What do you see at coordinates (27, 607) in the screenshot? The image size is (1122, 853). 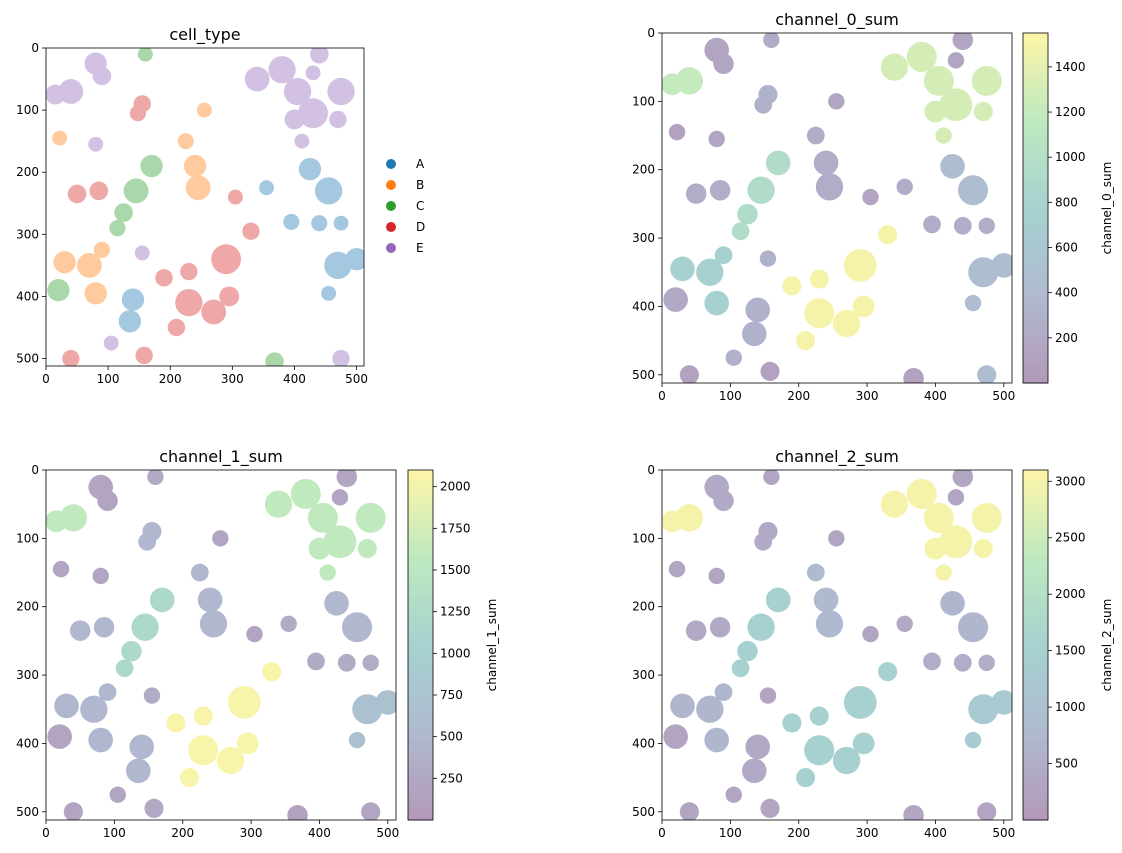 I see `y-tick-label: 200` at bounding box center [27, 607].